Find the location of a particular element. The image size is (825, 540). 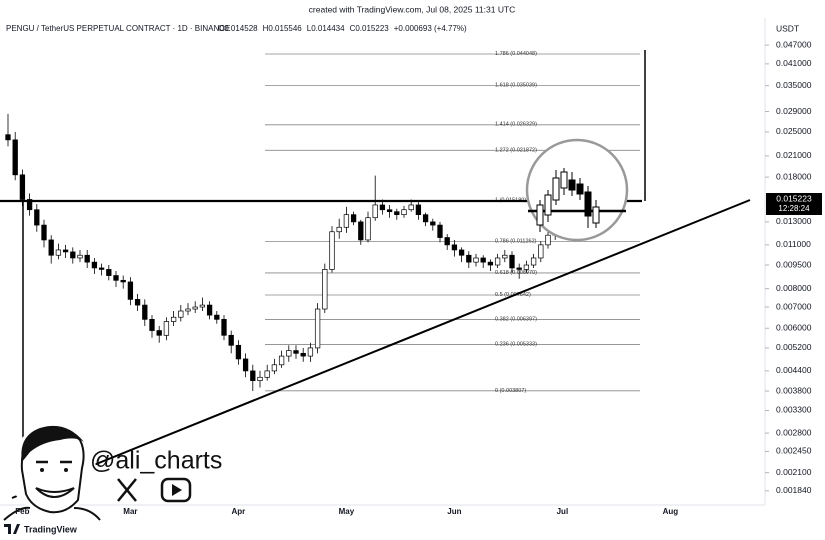

zoom-circle is located at coordinates (577, 190).